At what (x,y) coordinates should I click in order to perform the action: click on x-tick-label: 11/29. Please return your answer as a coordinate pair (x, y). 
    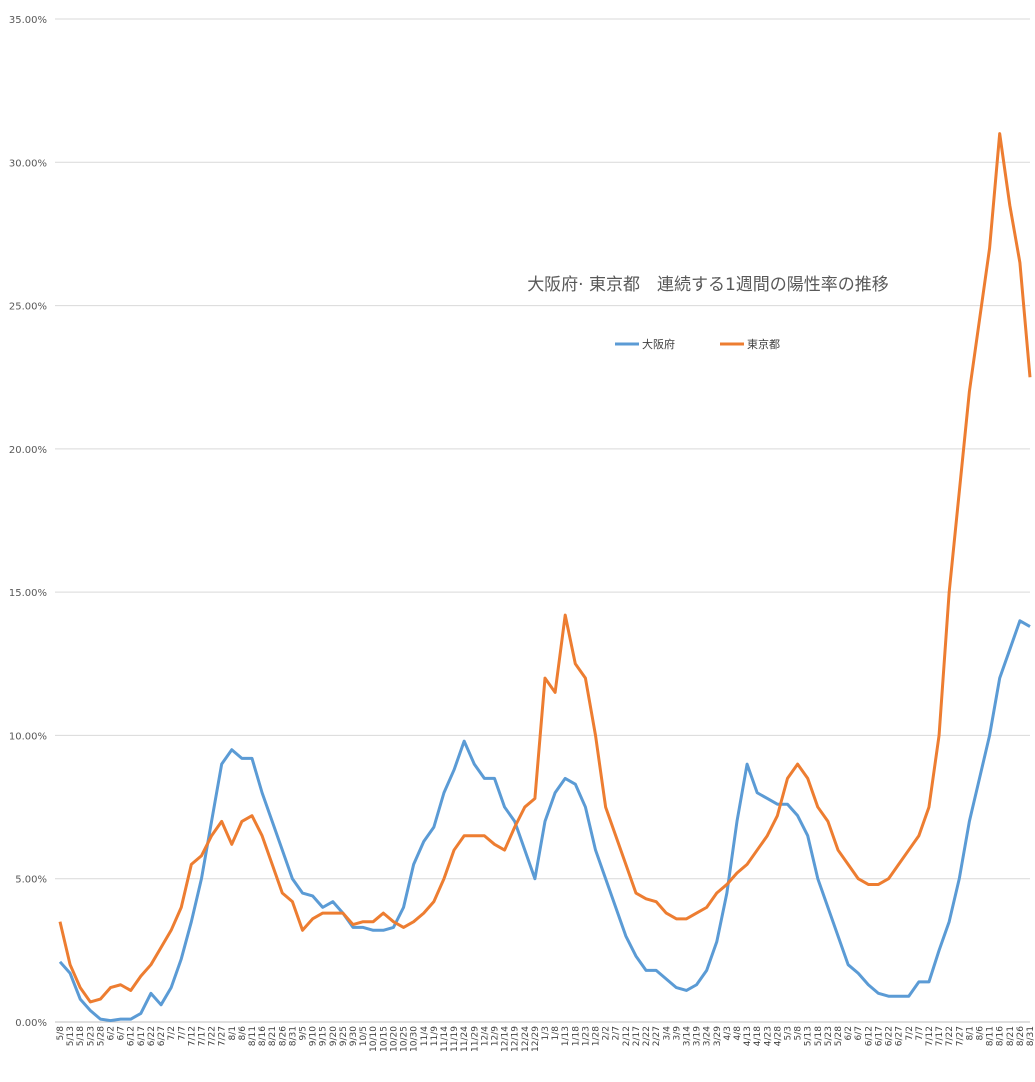
    Looking at the image, I should click on (475, 1039).